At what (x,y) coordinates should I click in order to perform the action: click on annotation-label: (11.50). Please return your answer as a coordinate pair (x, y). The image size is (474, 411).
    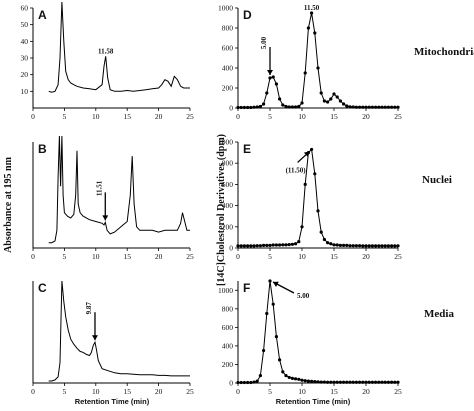
    Looking at the image, I should click on (296, 170).